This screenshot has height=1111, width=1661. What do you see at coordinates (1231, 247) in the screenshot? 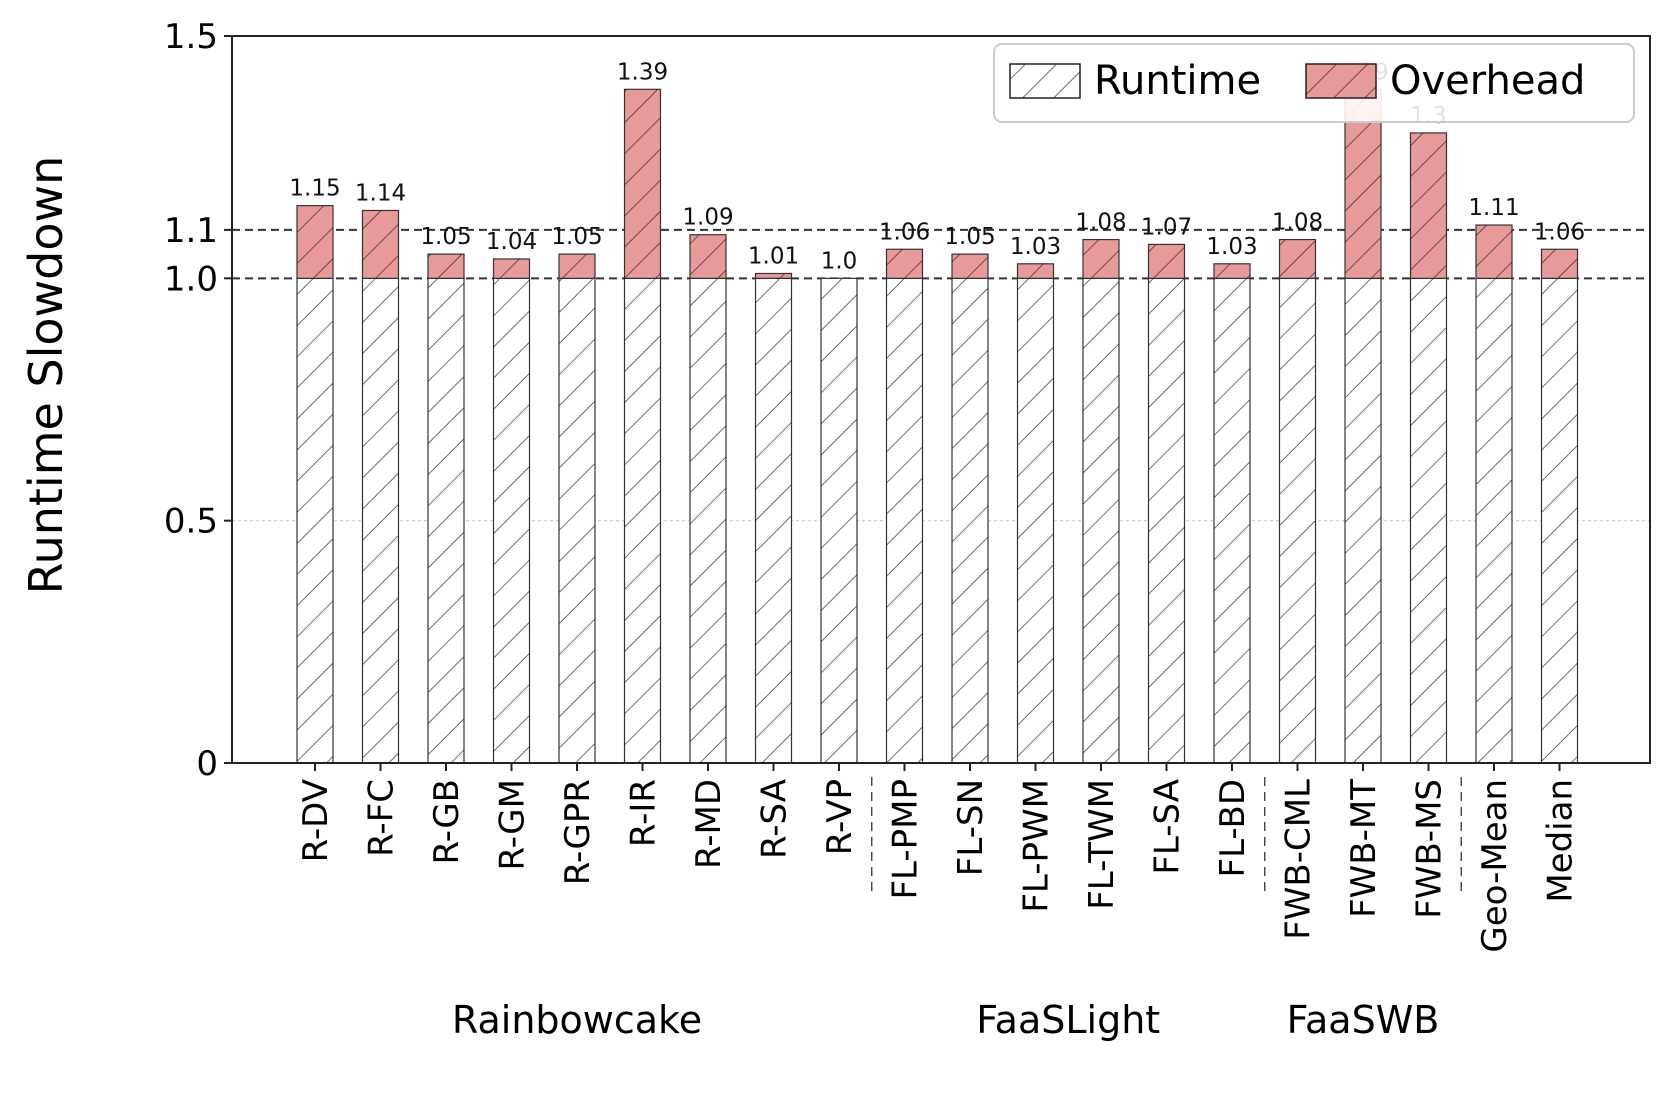
I see `value-label-FL-BD: 1.03` at bounding box center [1231, 247].